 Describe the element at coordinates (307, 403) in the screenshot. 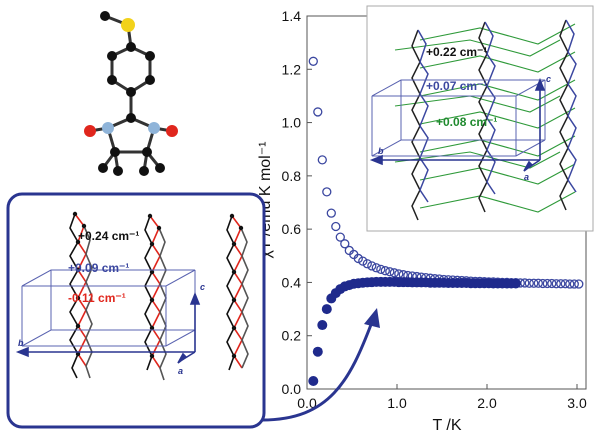

I see `x-tick-label: 0.0` at that location.